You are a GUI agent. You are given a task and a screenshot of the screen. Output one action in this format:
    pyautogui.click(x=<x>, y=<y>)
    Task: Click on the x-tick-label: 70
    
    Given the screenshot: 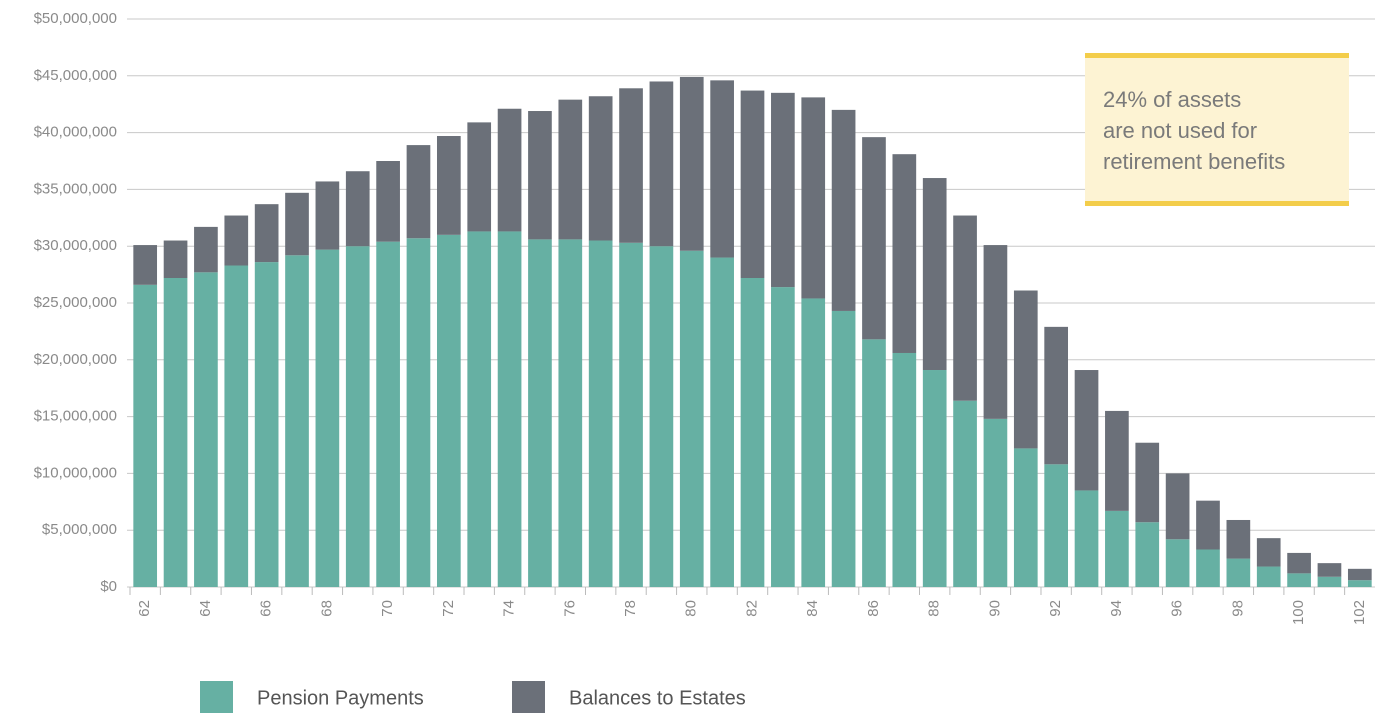 What is the action you would take?
    pyautogui.click(x=387, y=608)
    